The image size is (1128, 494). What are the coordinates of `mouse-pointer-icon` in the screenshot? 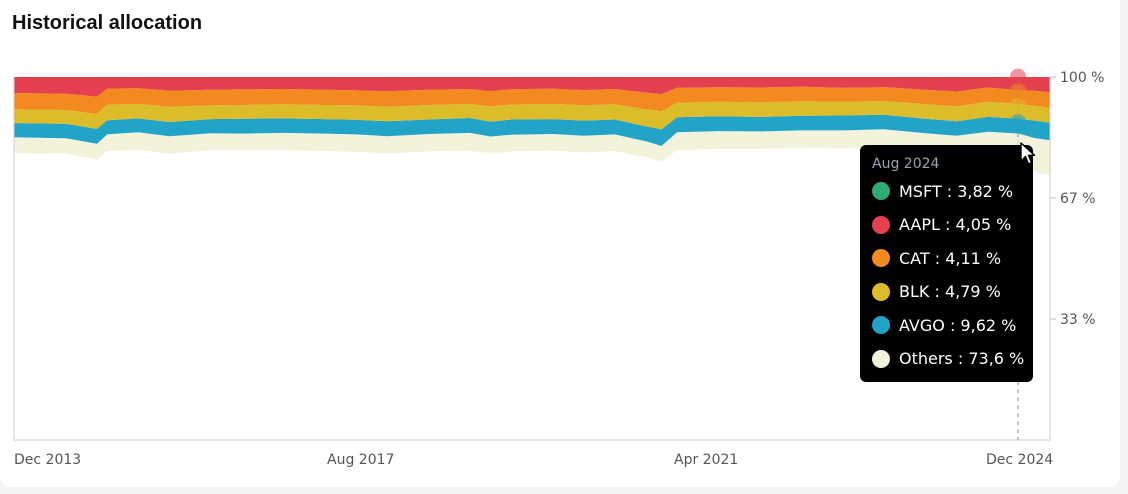 It's located at (1028, 153).